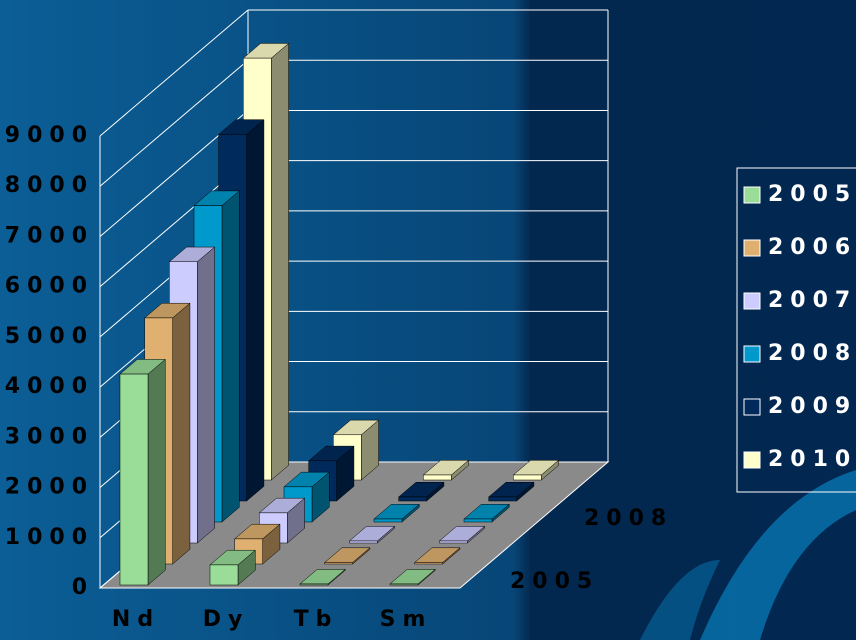  Describe the element at coordinates (136, 619) in the screenshot. I see `x-tick-label: Nd` at that location.